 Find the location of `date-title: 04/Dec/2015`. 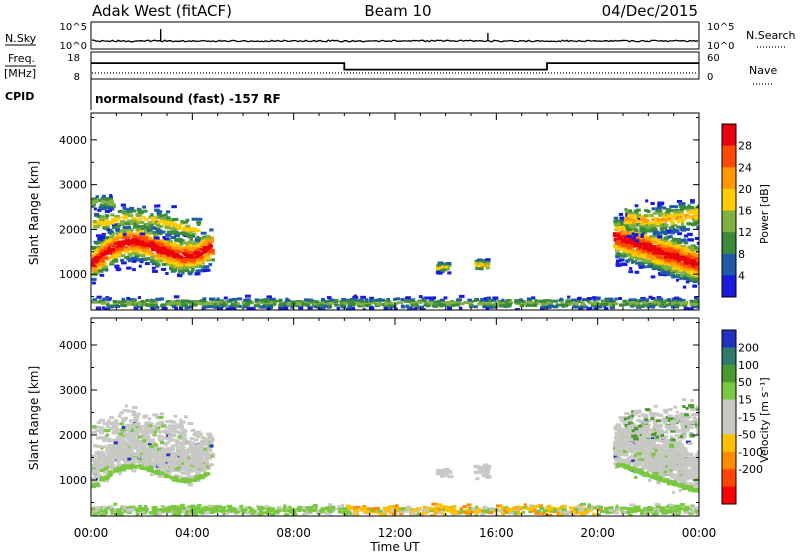

date-title: 04/Dec/2015 is located at coordinates (650, 11).